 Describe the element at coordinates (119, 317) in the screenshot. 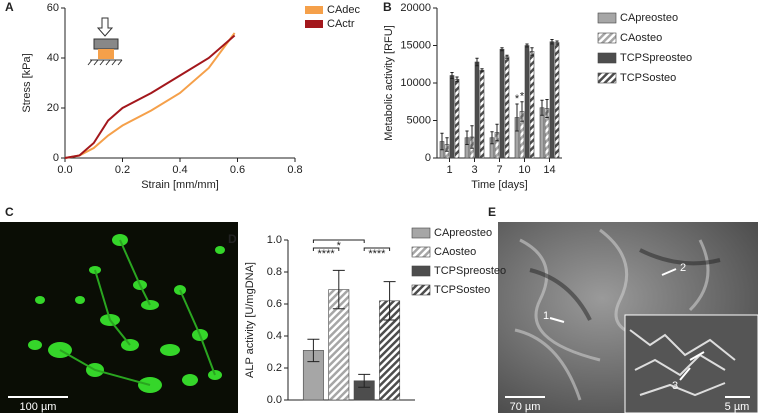

I see `fluorescence-image` at that location.